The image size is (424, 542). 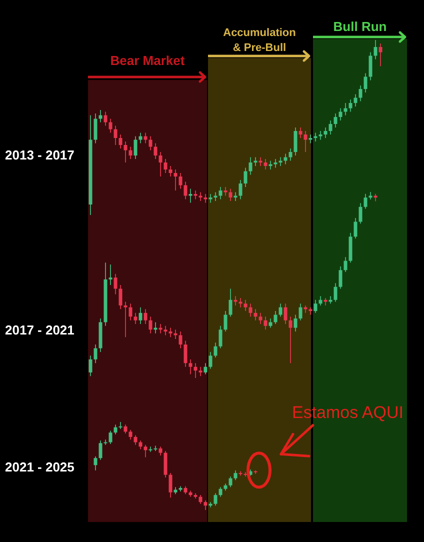 I want to click on text: 2017 - 2021, so click(x=39, y=330).